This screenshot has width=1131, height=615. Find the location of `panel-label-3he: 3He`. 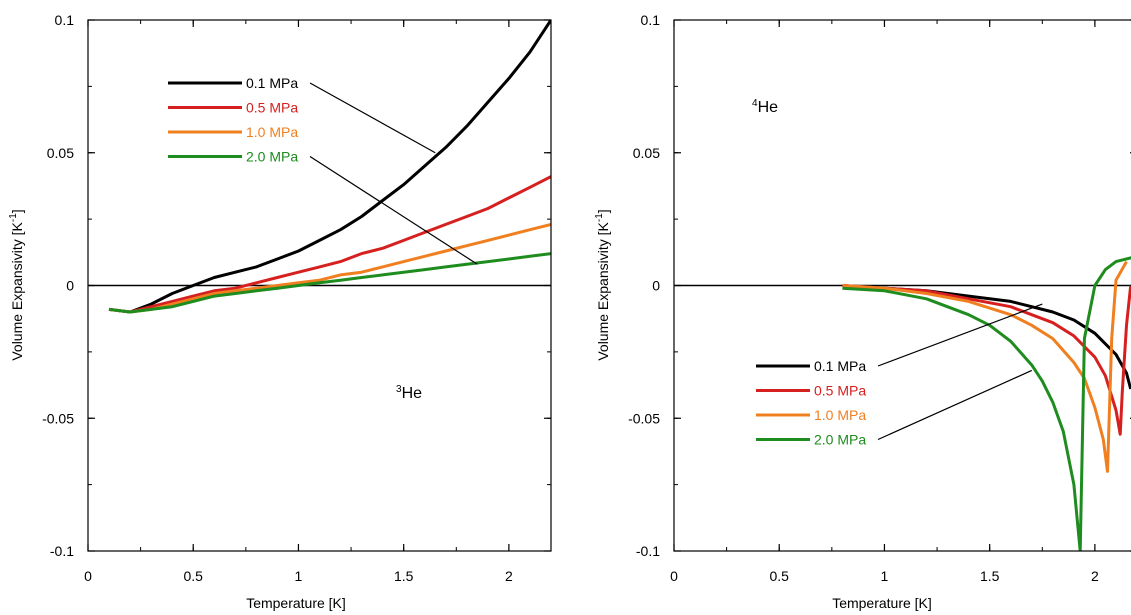

panel-label-3he: 3He is located at coordinates (409, 393).